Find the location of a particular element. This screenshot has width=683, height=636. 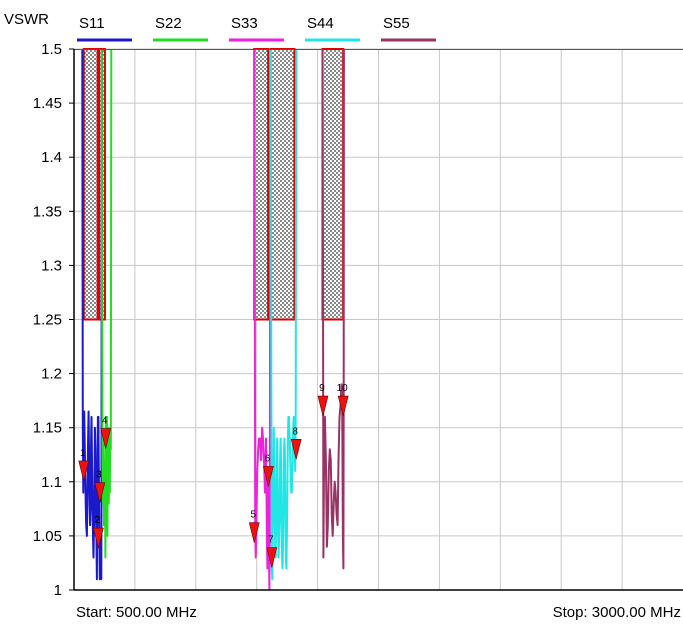

marker-label: 2 is located at coordinates (98, 520).